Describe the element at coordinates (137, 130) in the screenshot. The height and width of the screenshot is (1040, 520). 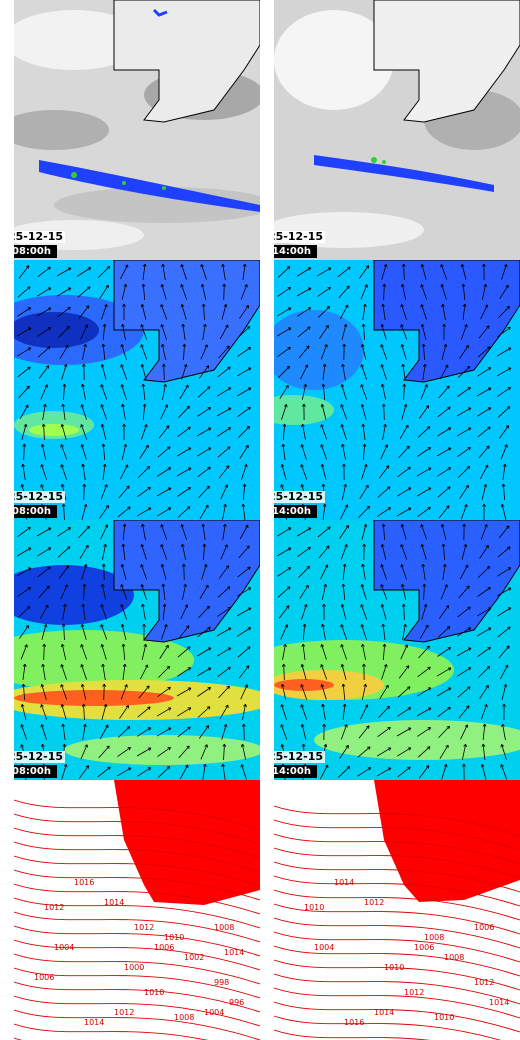
I see `satellite-panel-0800: 25-12-15 08:00h` at that location.